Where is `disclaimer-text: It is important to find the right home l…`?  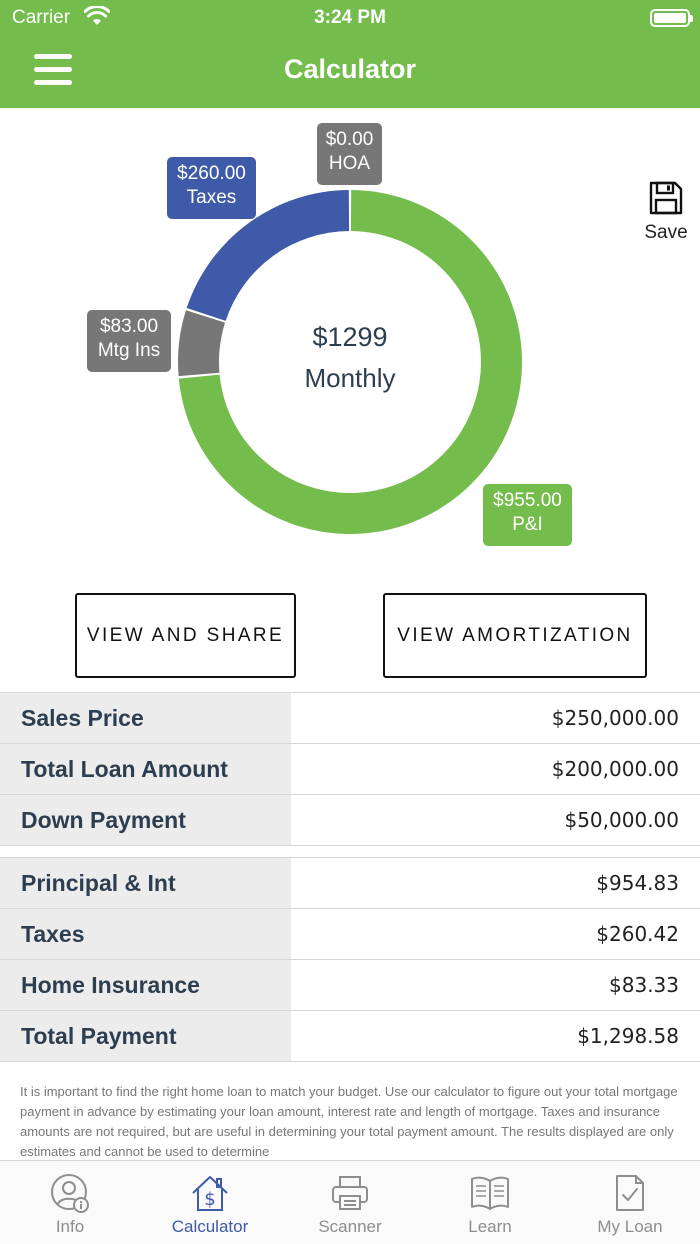
disclaimer-text: It is important to find the right home l… is located at coordinates (349, 1121).